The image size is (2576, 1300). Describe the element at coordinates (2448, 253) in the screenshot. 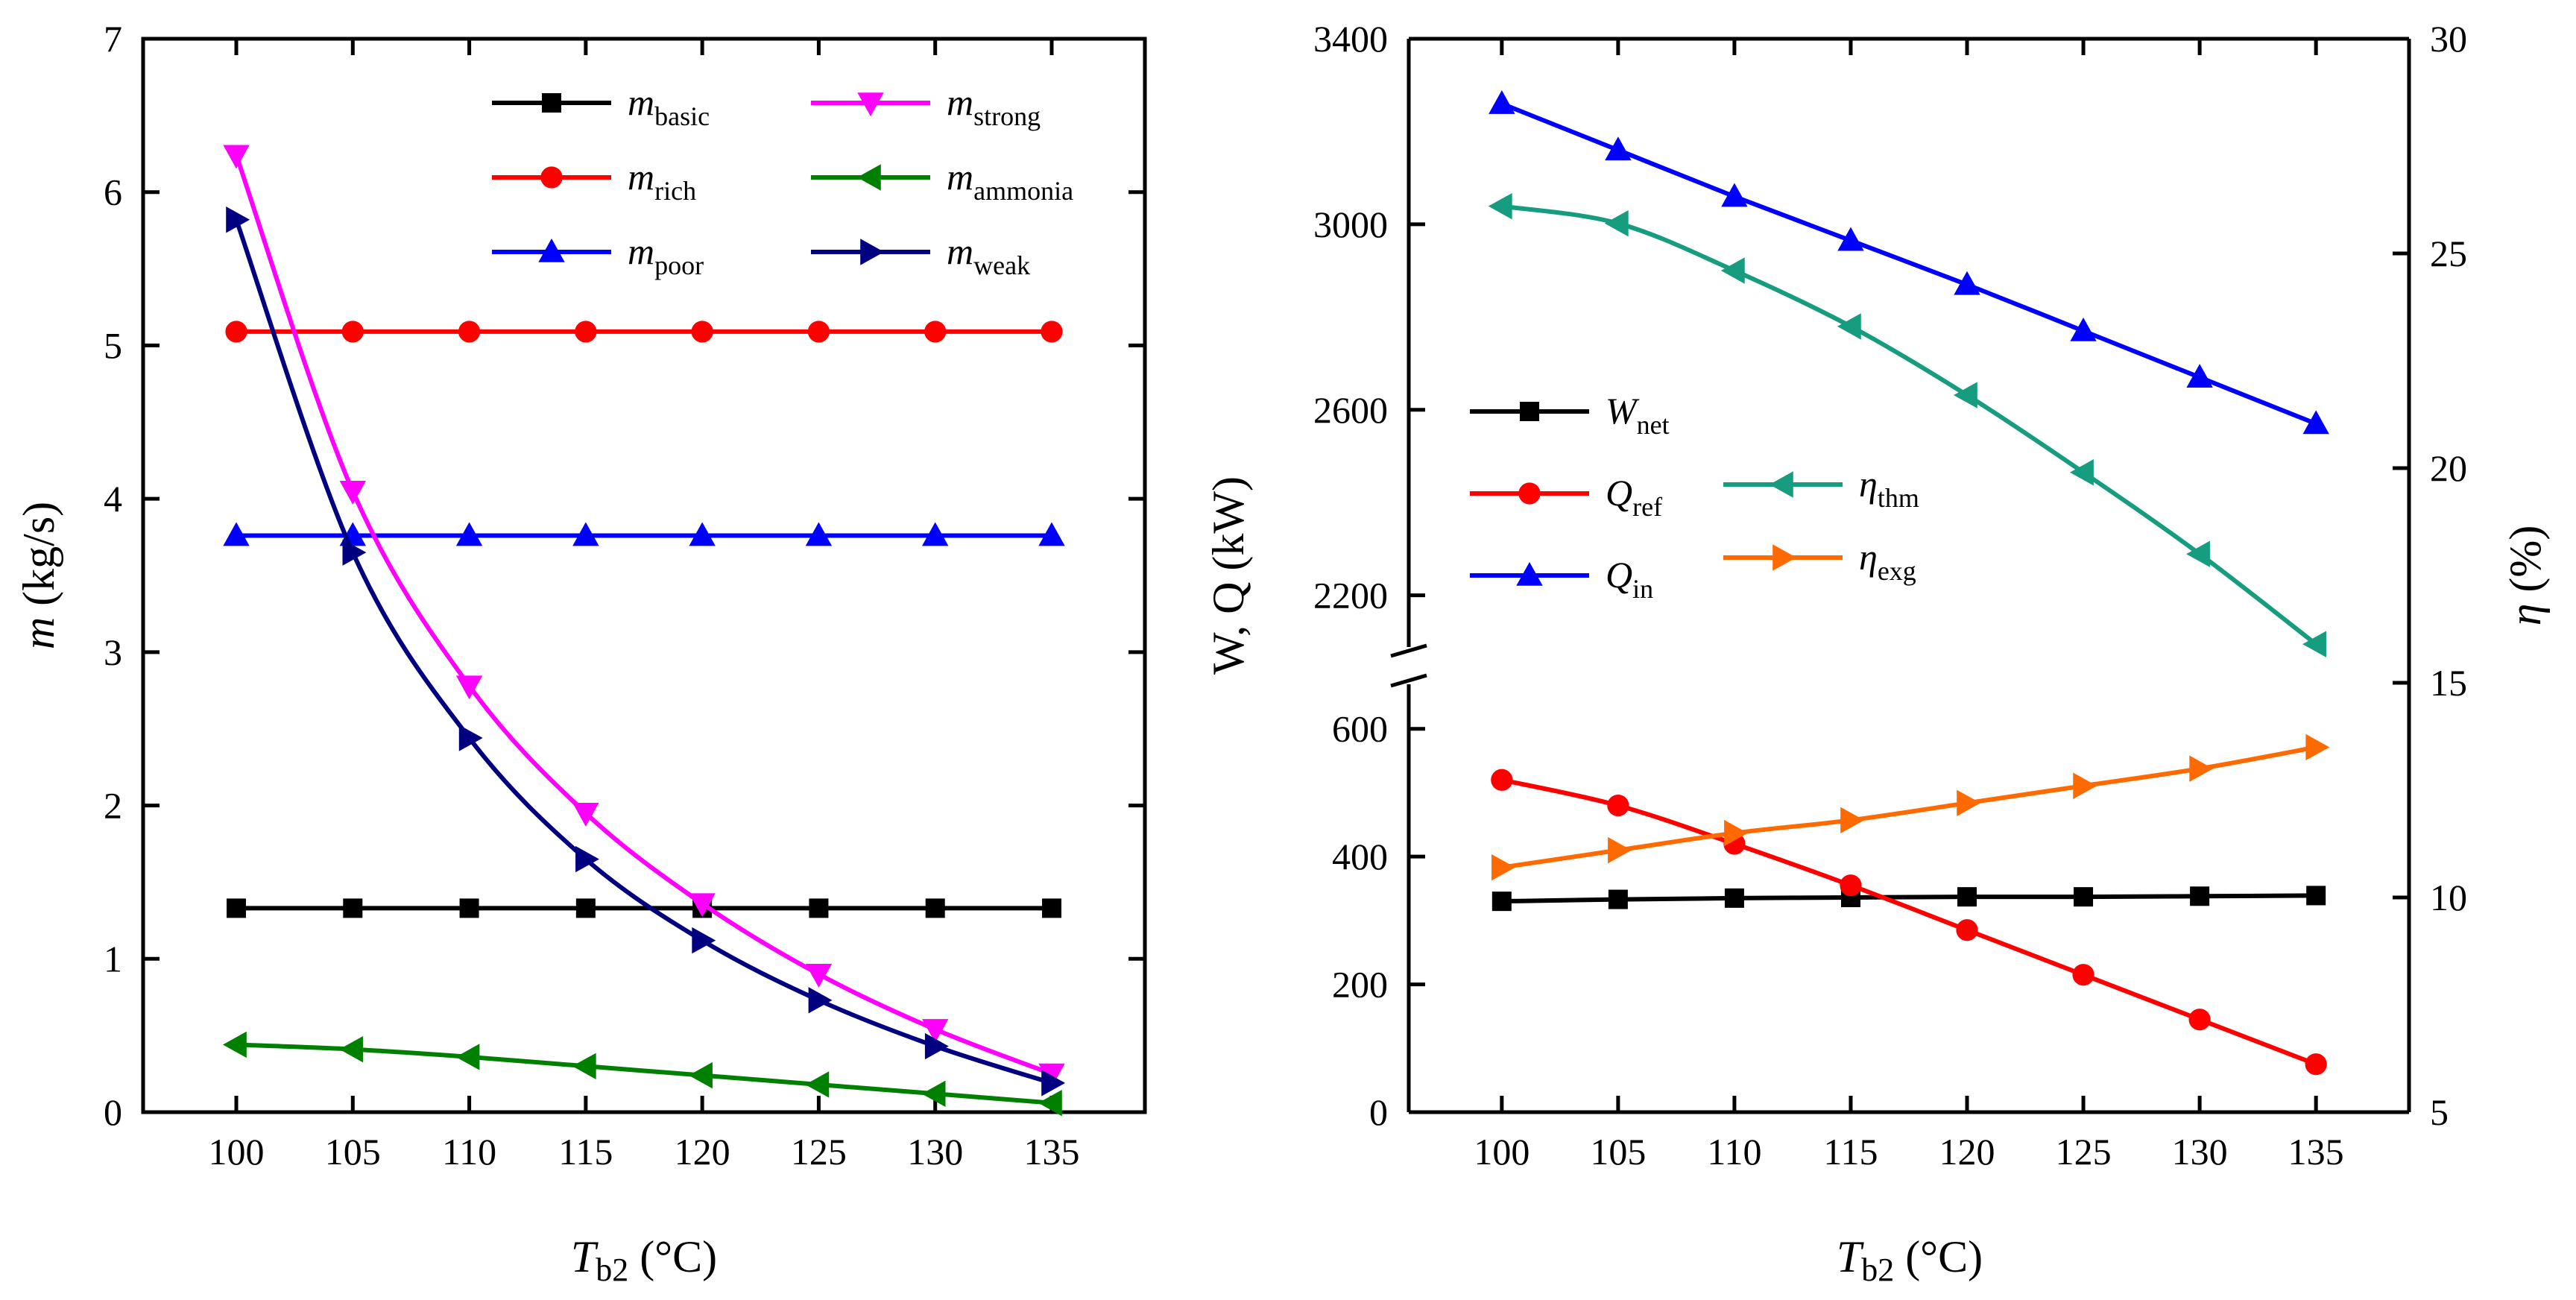

I see `right-y-right-tick-label-25: 25` at that location.